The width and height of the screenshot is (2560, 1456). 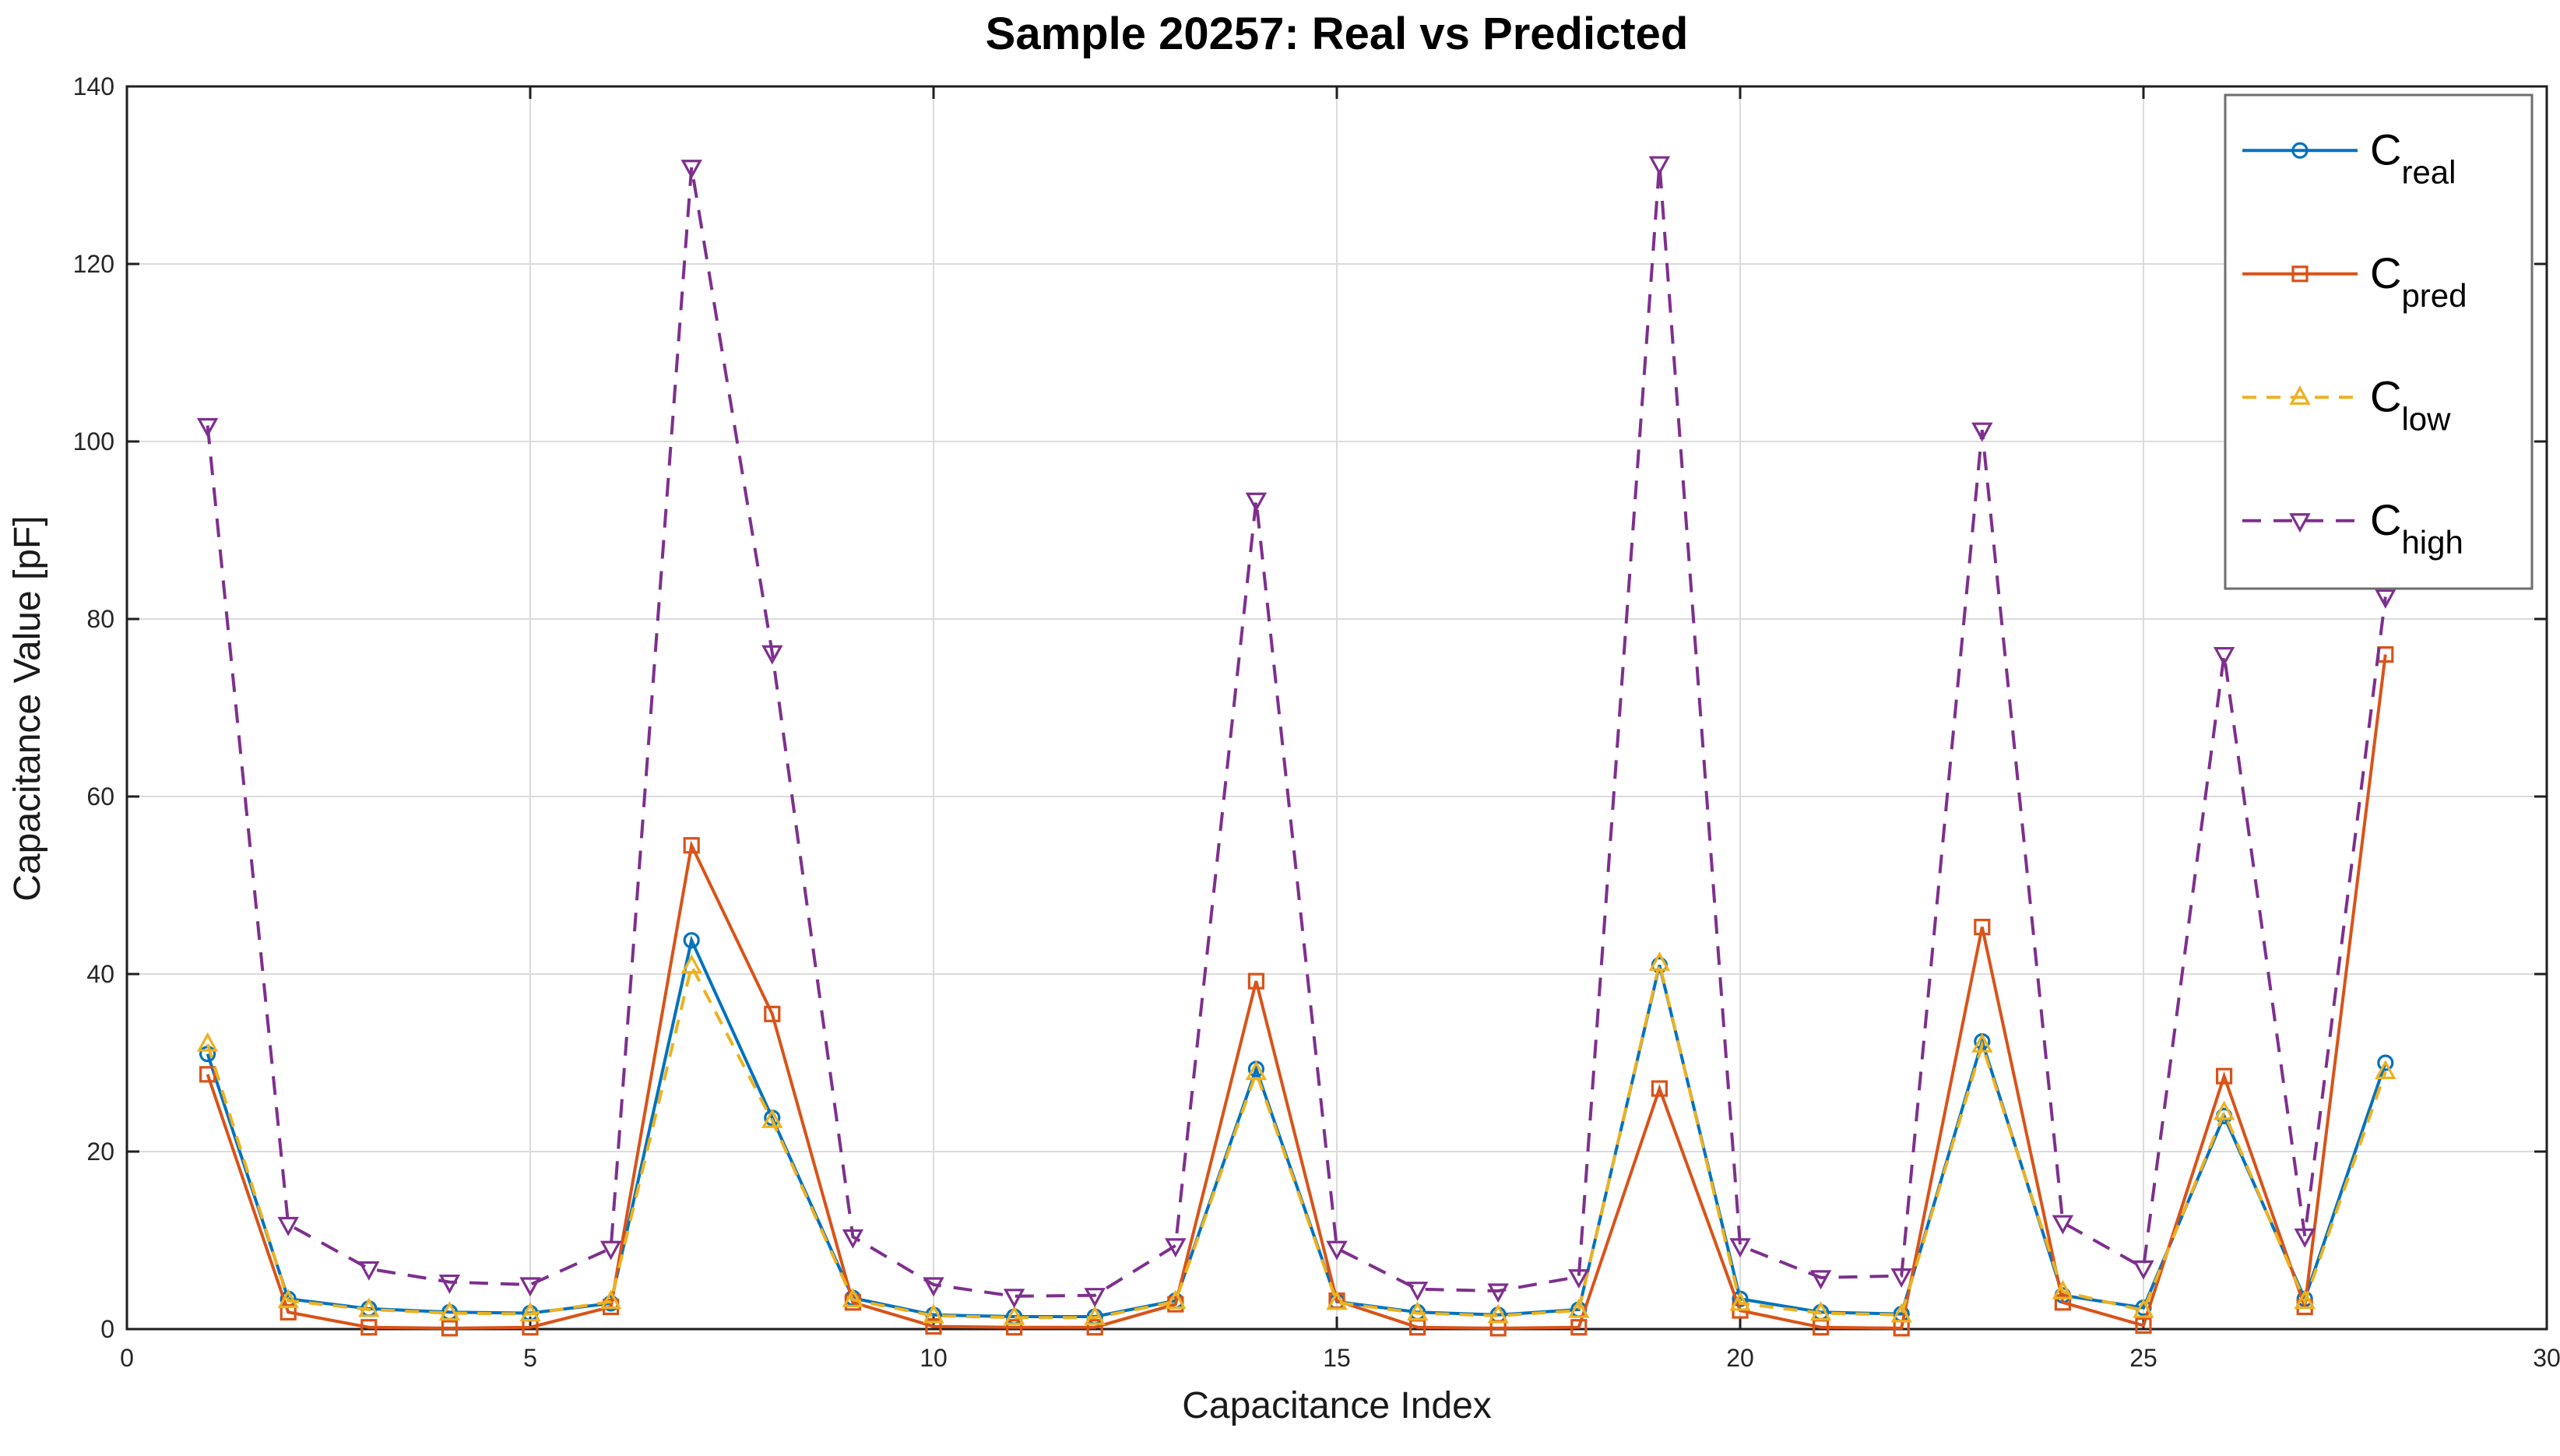 What do you see at coordinates (934, 1358) in the screenshot?
I see `x-tick-label: 10` at bounding box center [934, 1358].